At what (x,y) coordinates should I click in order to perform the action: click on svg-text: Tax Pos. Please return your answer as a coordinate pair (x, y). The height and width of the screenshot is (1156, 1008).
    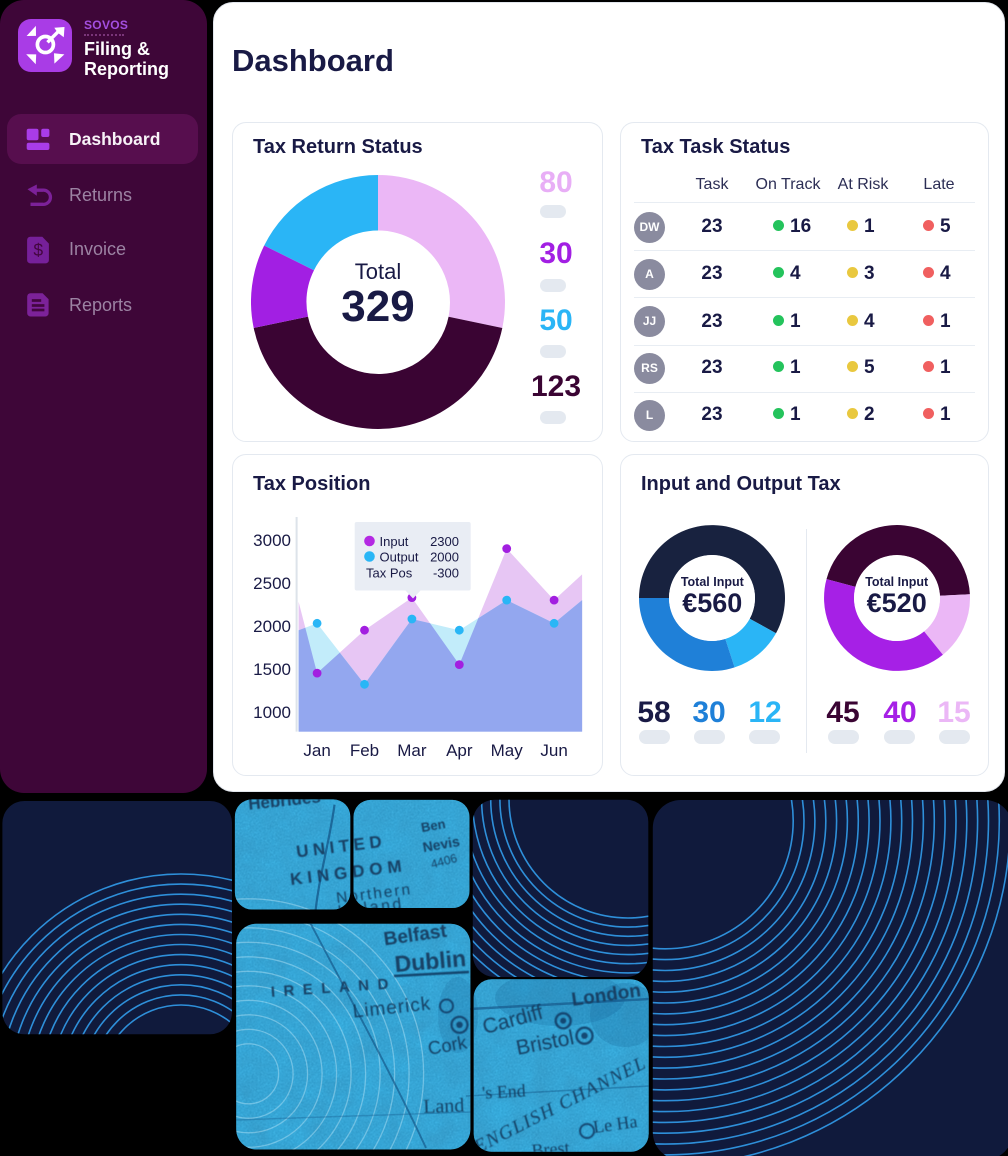
    Looking at the image, I should click on (389, 573).